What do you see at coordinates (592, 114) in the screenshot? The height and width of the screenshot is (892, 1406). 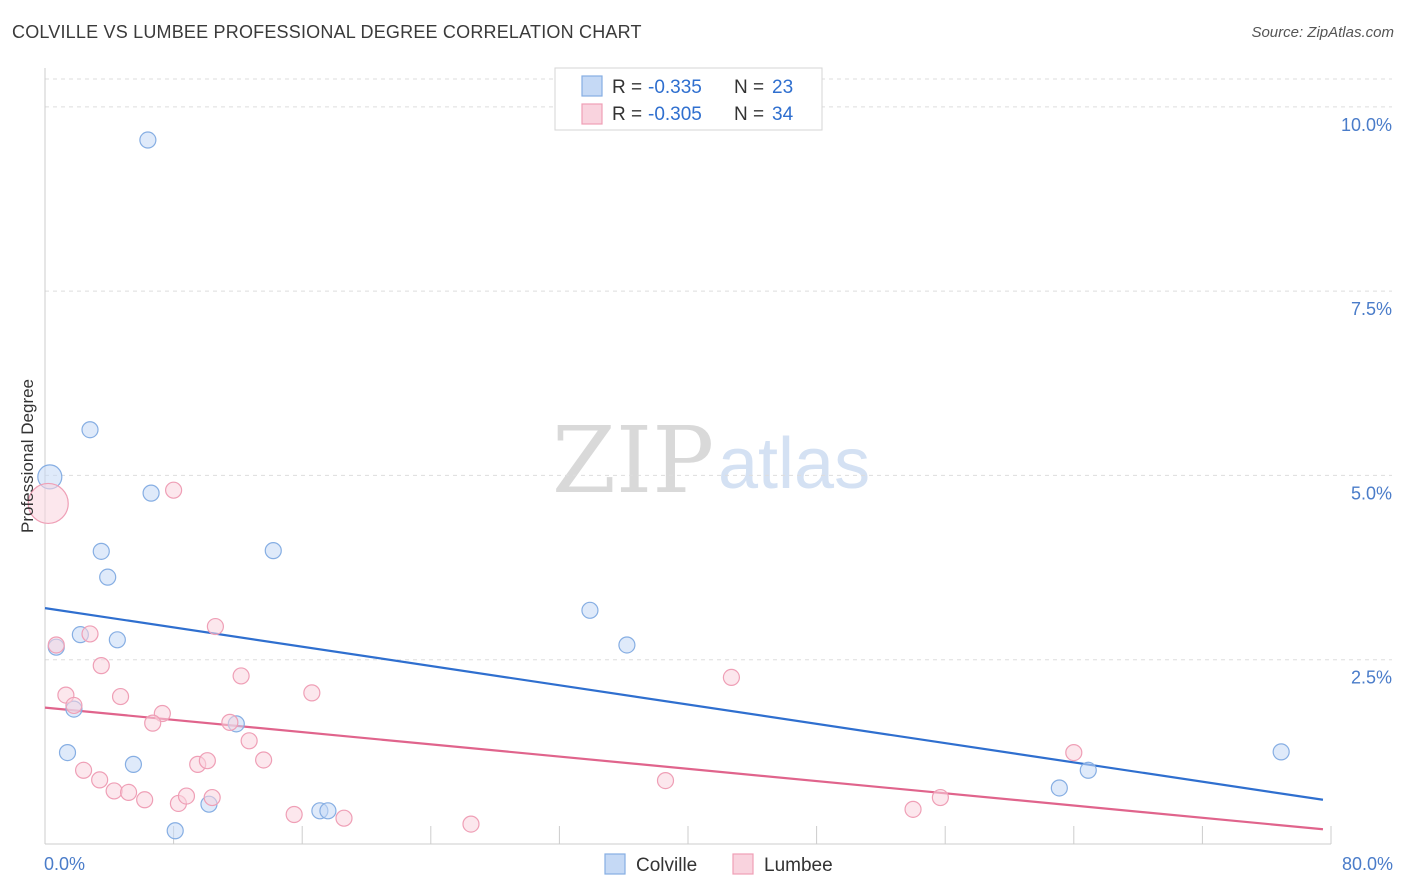 I see `legend-swatch-lumbee` at bounding box center [592, 114].